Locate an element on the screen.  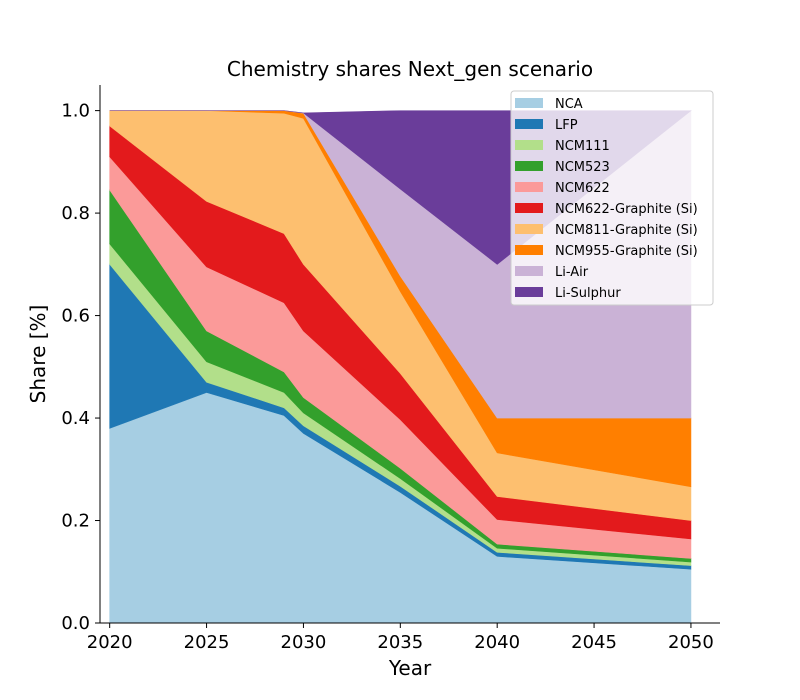
x-tick-label: 2045 is located at coordinates (594, 642).